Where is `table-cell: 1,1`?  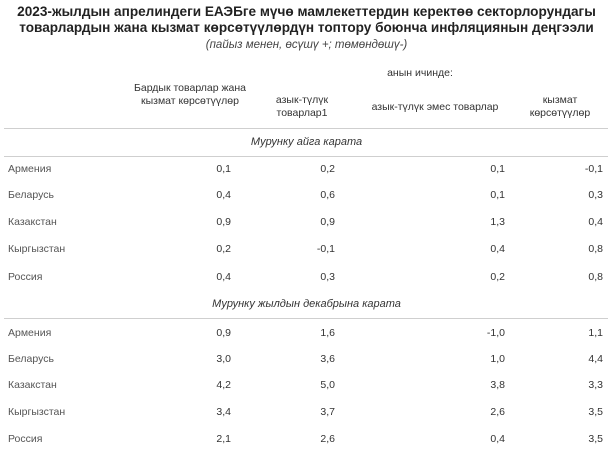 table-cell: 1,1 is located at coordinates (595, 333).